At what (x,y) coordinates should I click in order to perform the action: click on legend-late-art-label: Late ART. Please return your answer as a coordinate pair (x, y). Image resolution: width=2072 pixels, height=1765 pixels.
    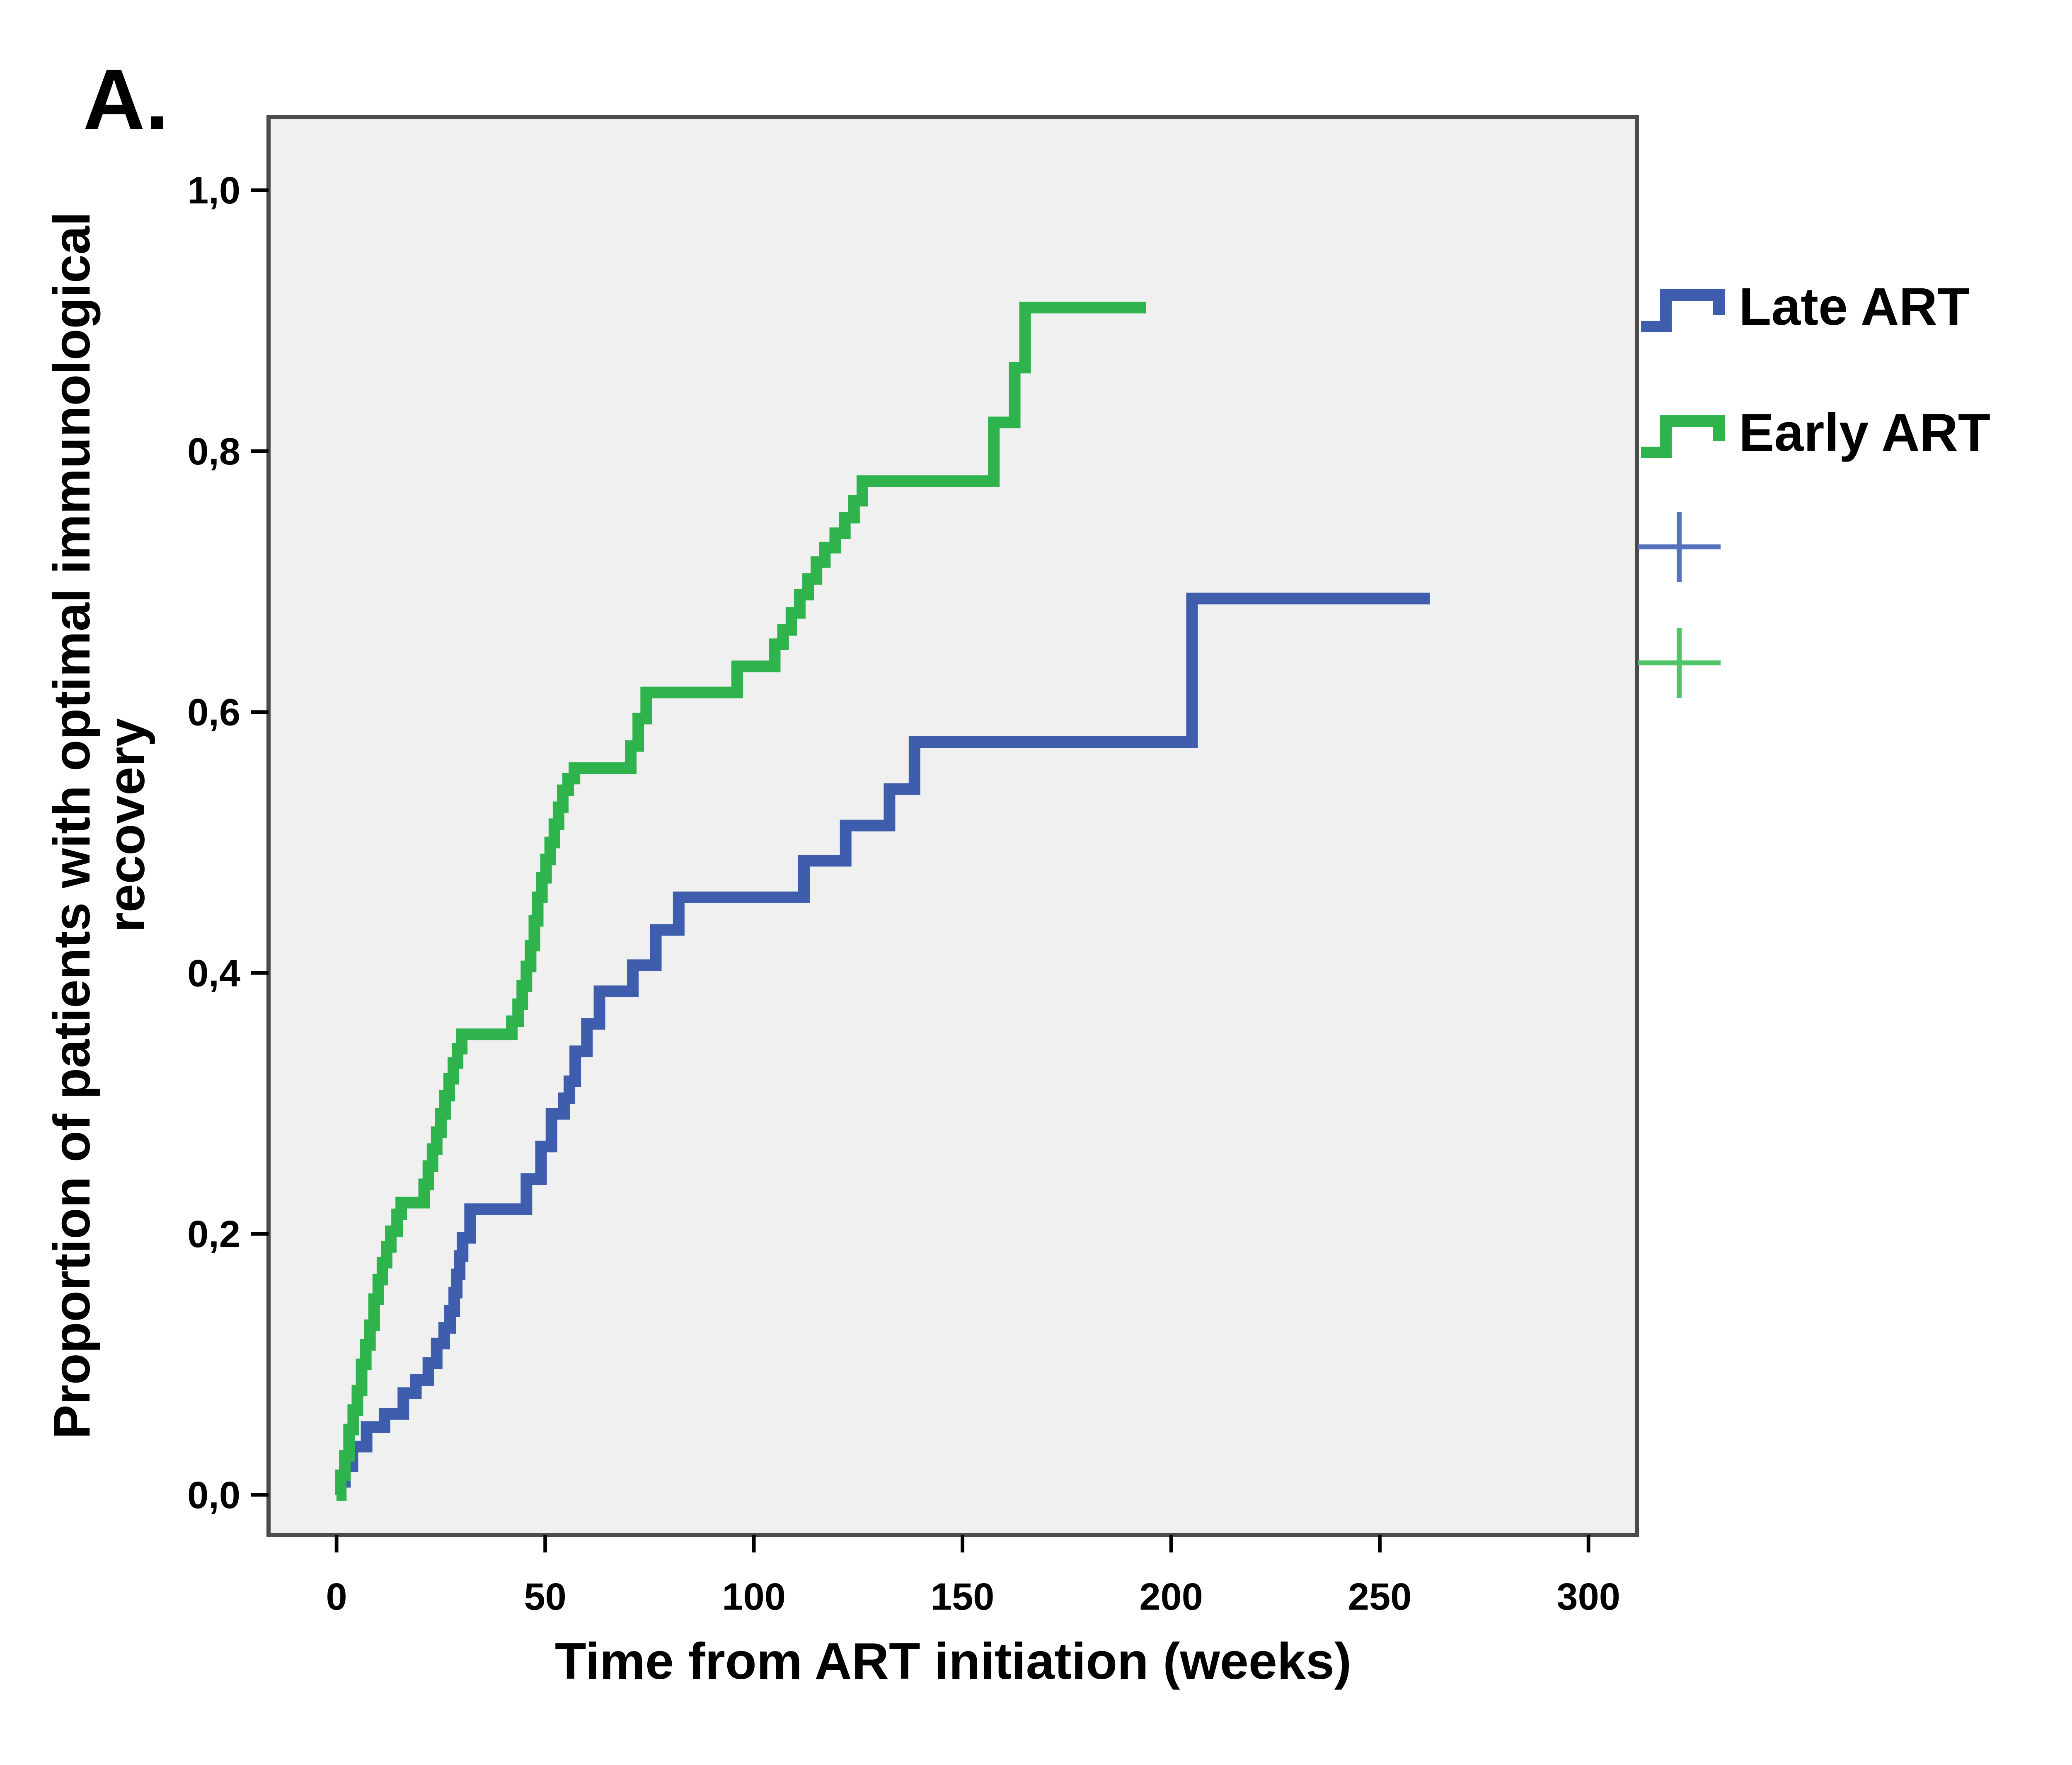
    Looking at the image, I should click on (1854, 306).